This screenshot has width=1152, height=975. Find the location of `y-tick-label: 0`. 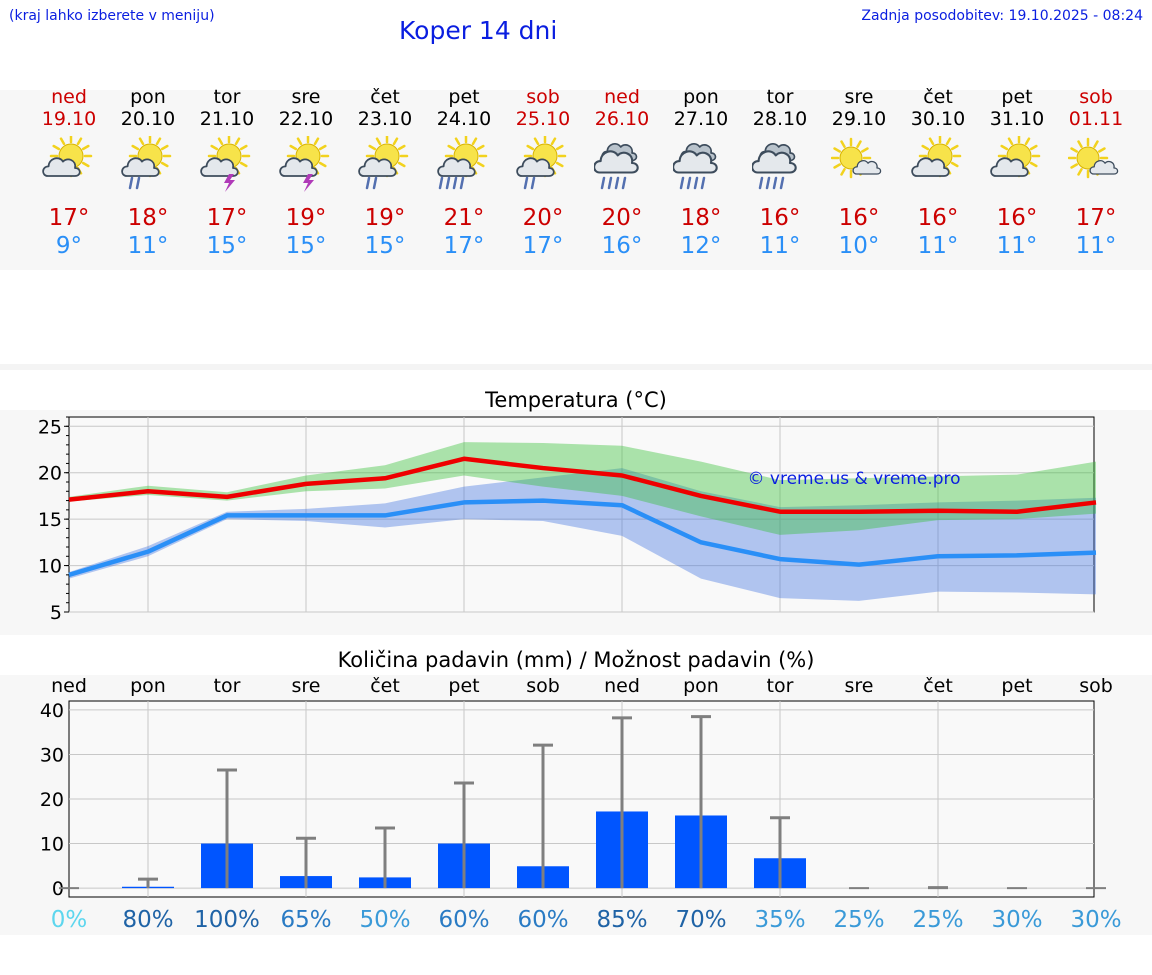

y-tick-label: 0 is located at coordinates (58, 889).